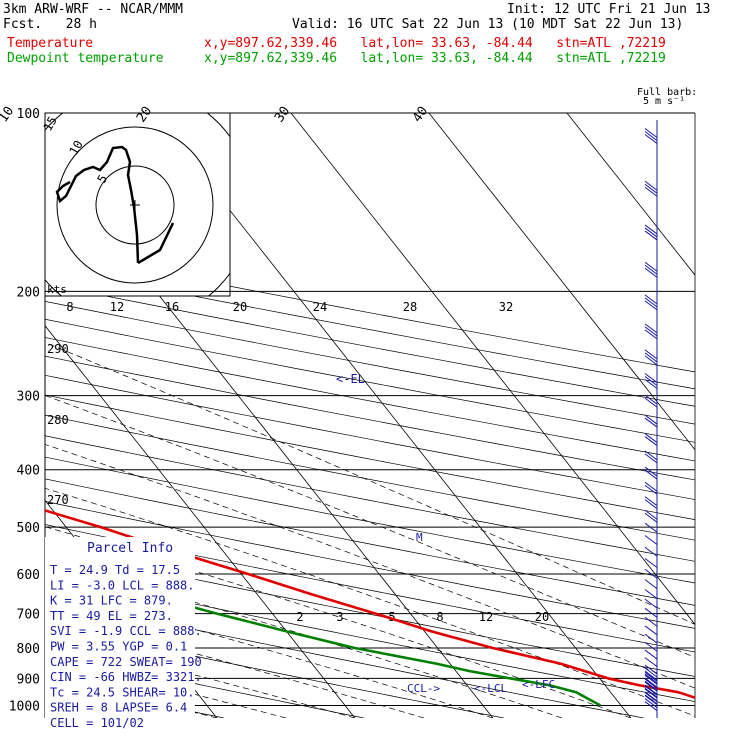  Describe the element at coordinates (75, 148) in the screenshot. I see `hodograph-ring-label: 10` at that location.